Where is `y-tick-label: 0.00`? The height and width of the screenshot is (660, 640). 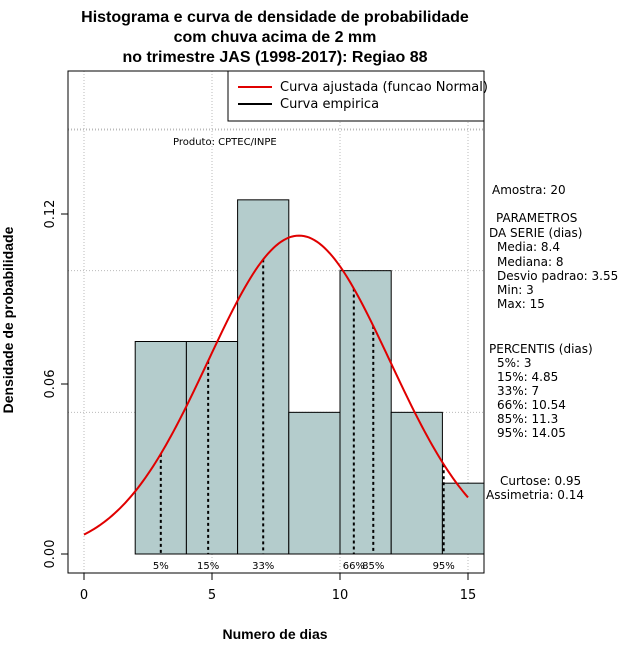 y-tick-label: 0.00 is located at coordinates (50, 554).